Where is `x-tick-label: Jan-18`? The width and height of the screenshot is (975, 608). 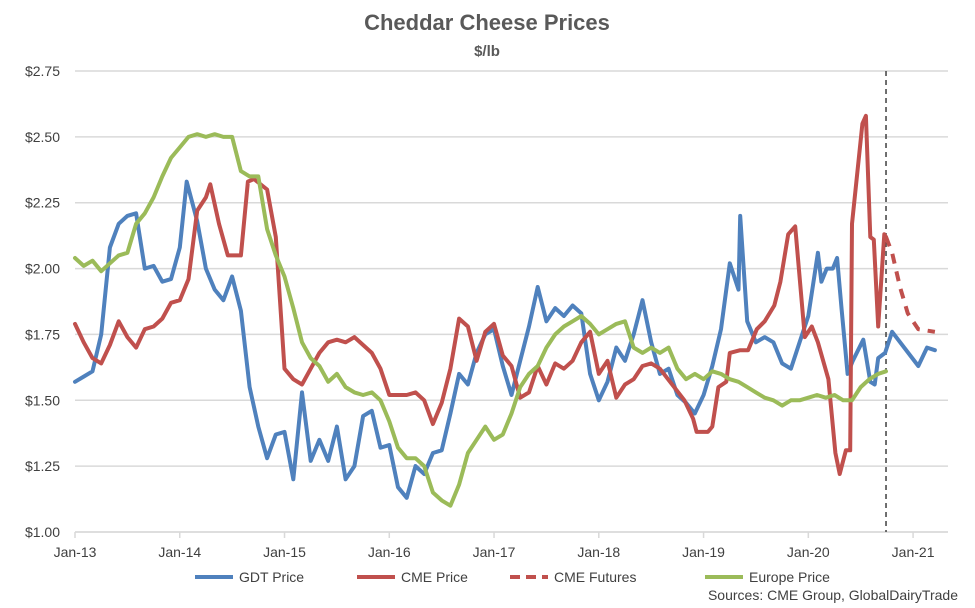 x-tick-label: Jan-18 is located at coordinates (598, 552).